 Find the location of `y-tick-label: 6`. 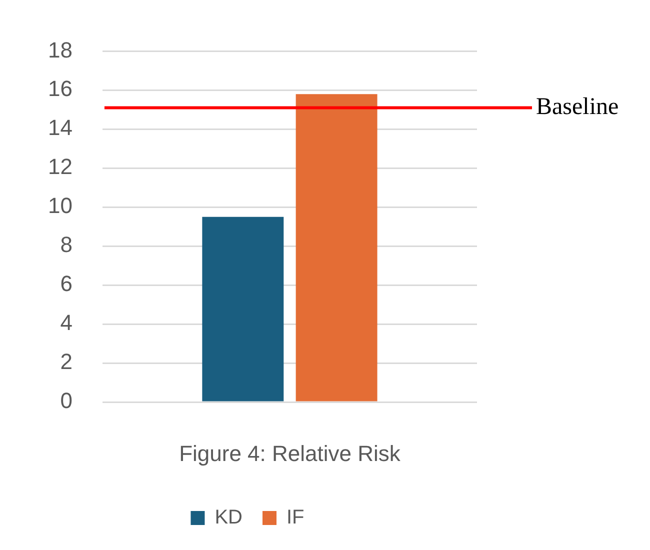

y-tick-label: 6 is located at coordinates (66, 283).